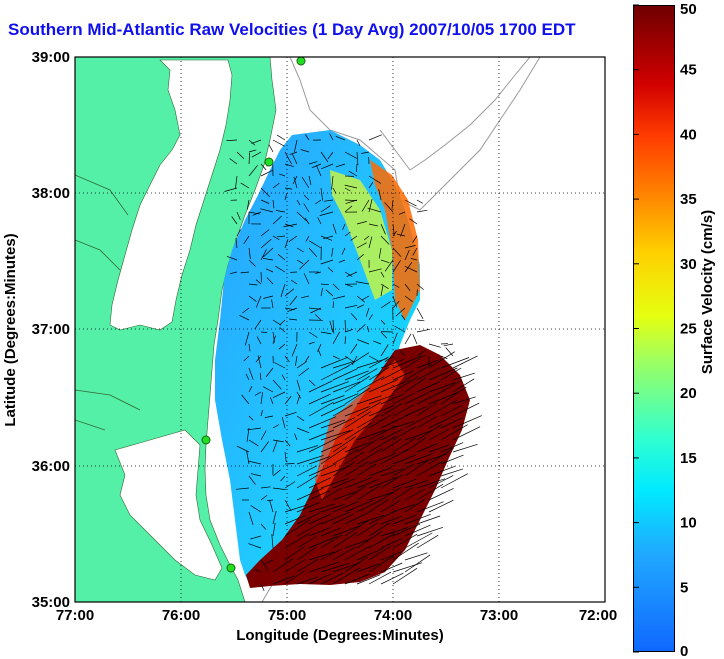 The width and height of the screenshot is (724, 659). I want to click on x-tick: 76:00, so click(181, 615).